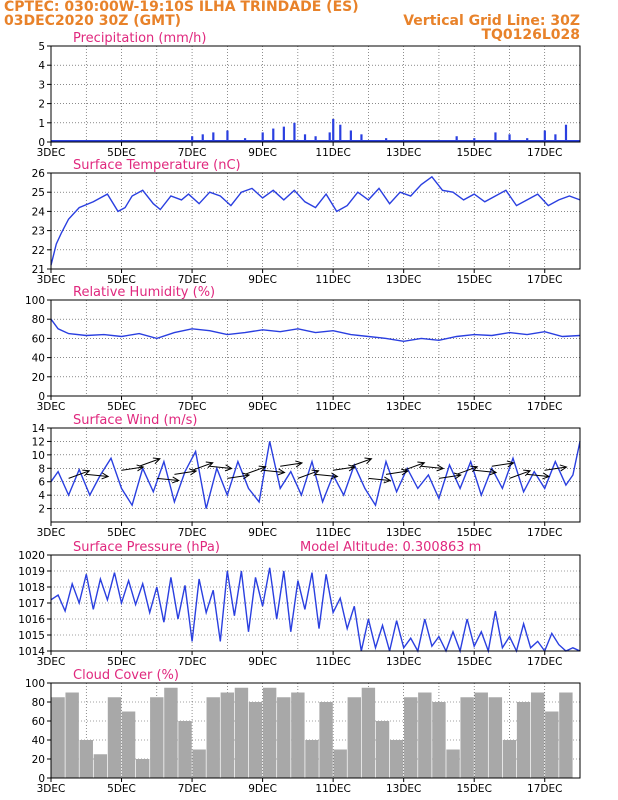  What do you see at coordinates (31, 620) in the screenshot?
I see `y-tick-label: 1016` at bounding box center [31, 620].